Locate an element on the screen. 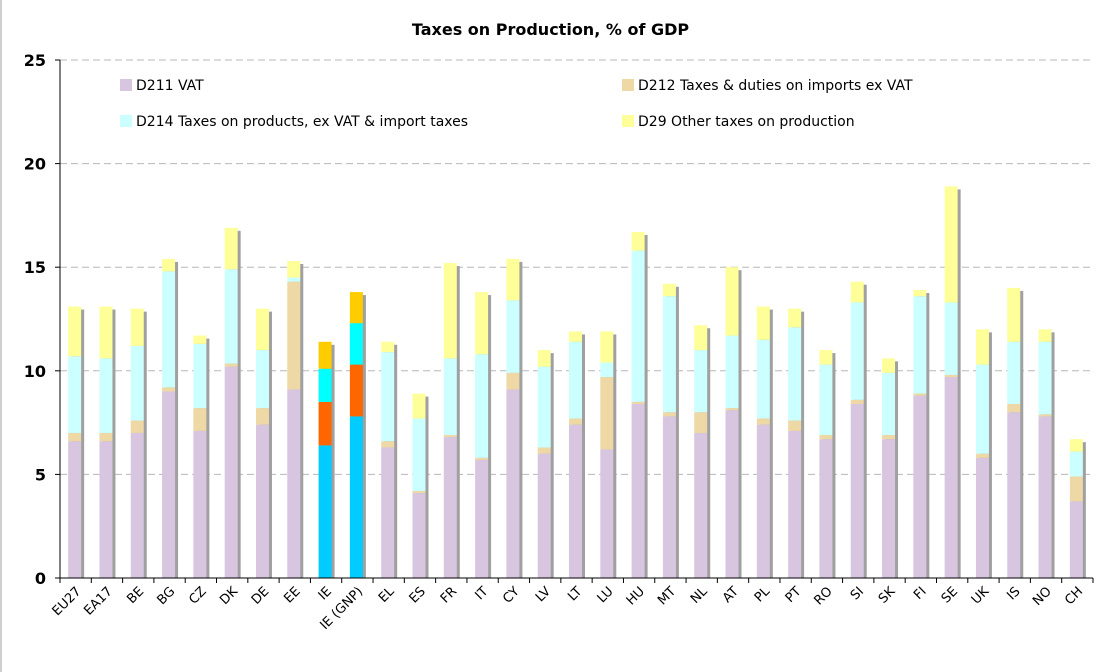  x-tick-label: LU is located at coordinates (606, 595).